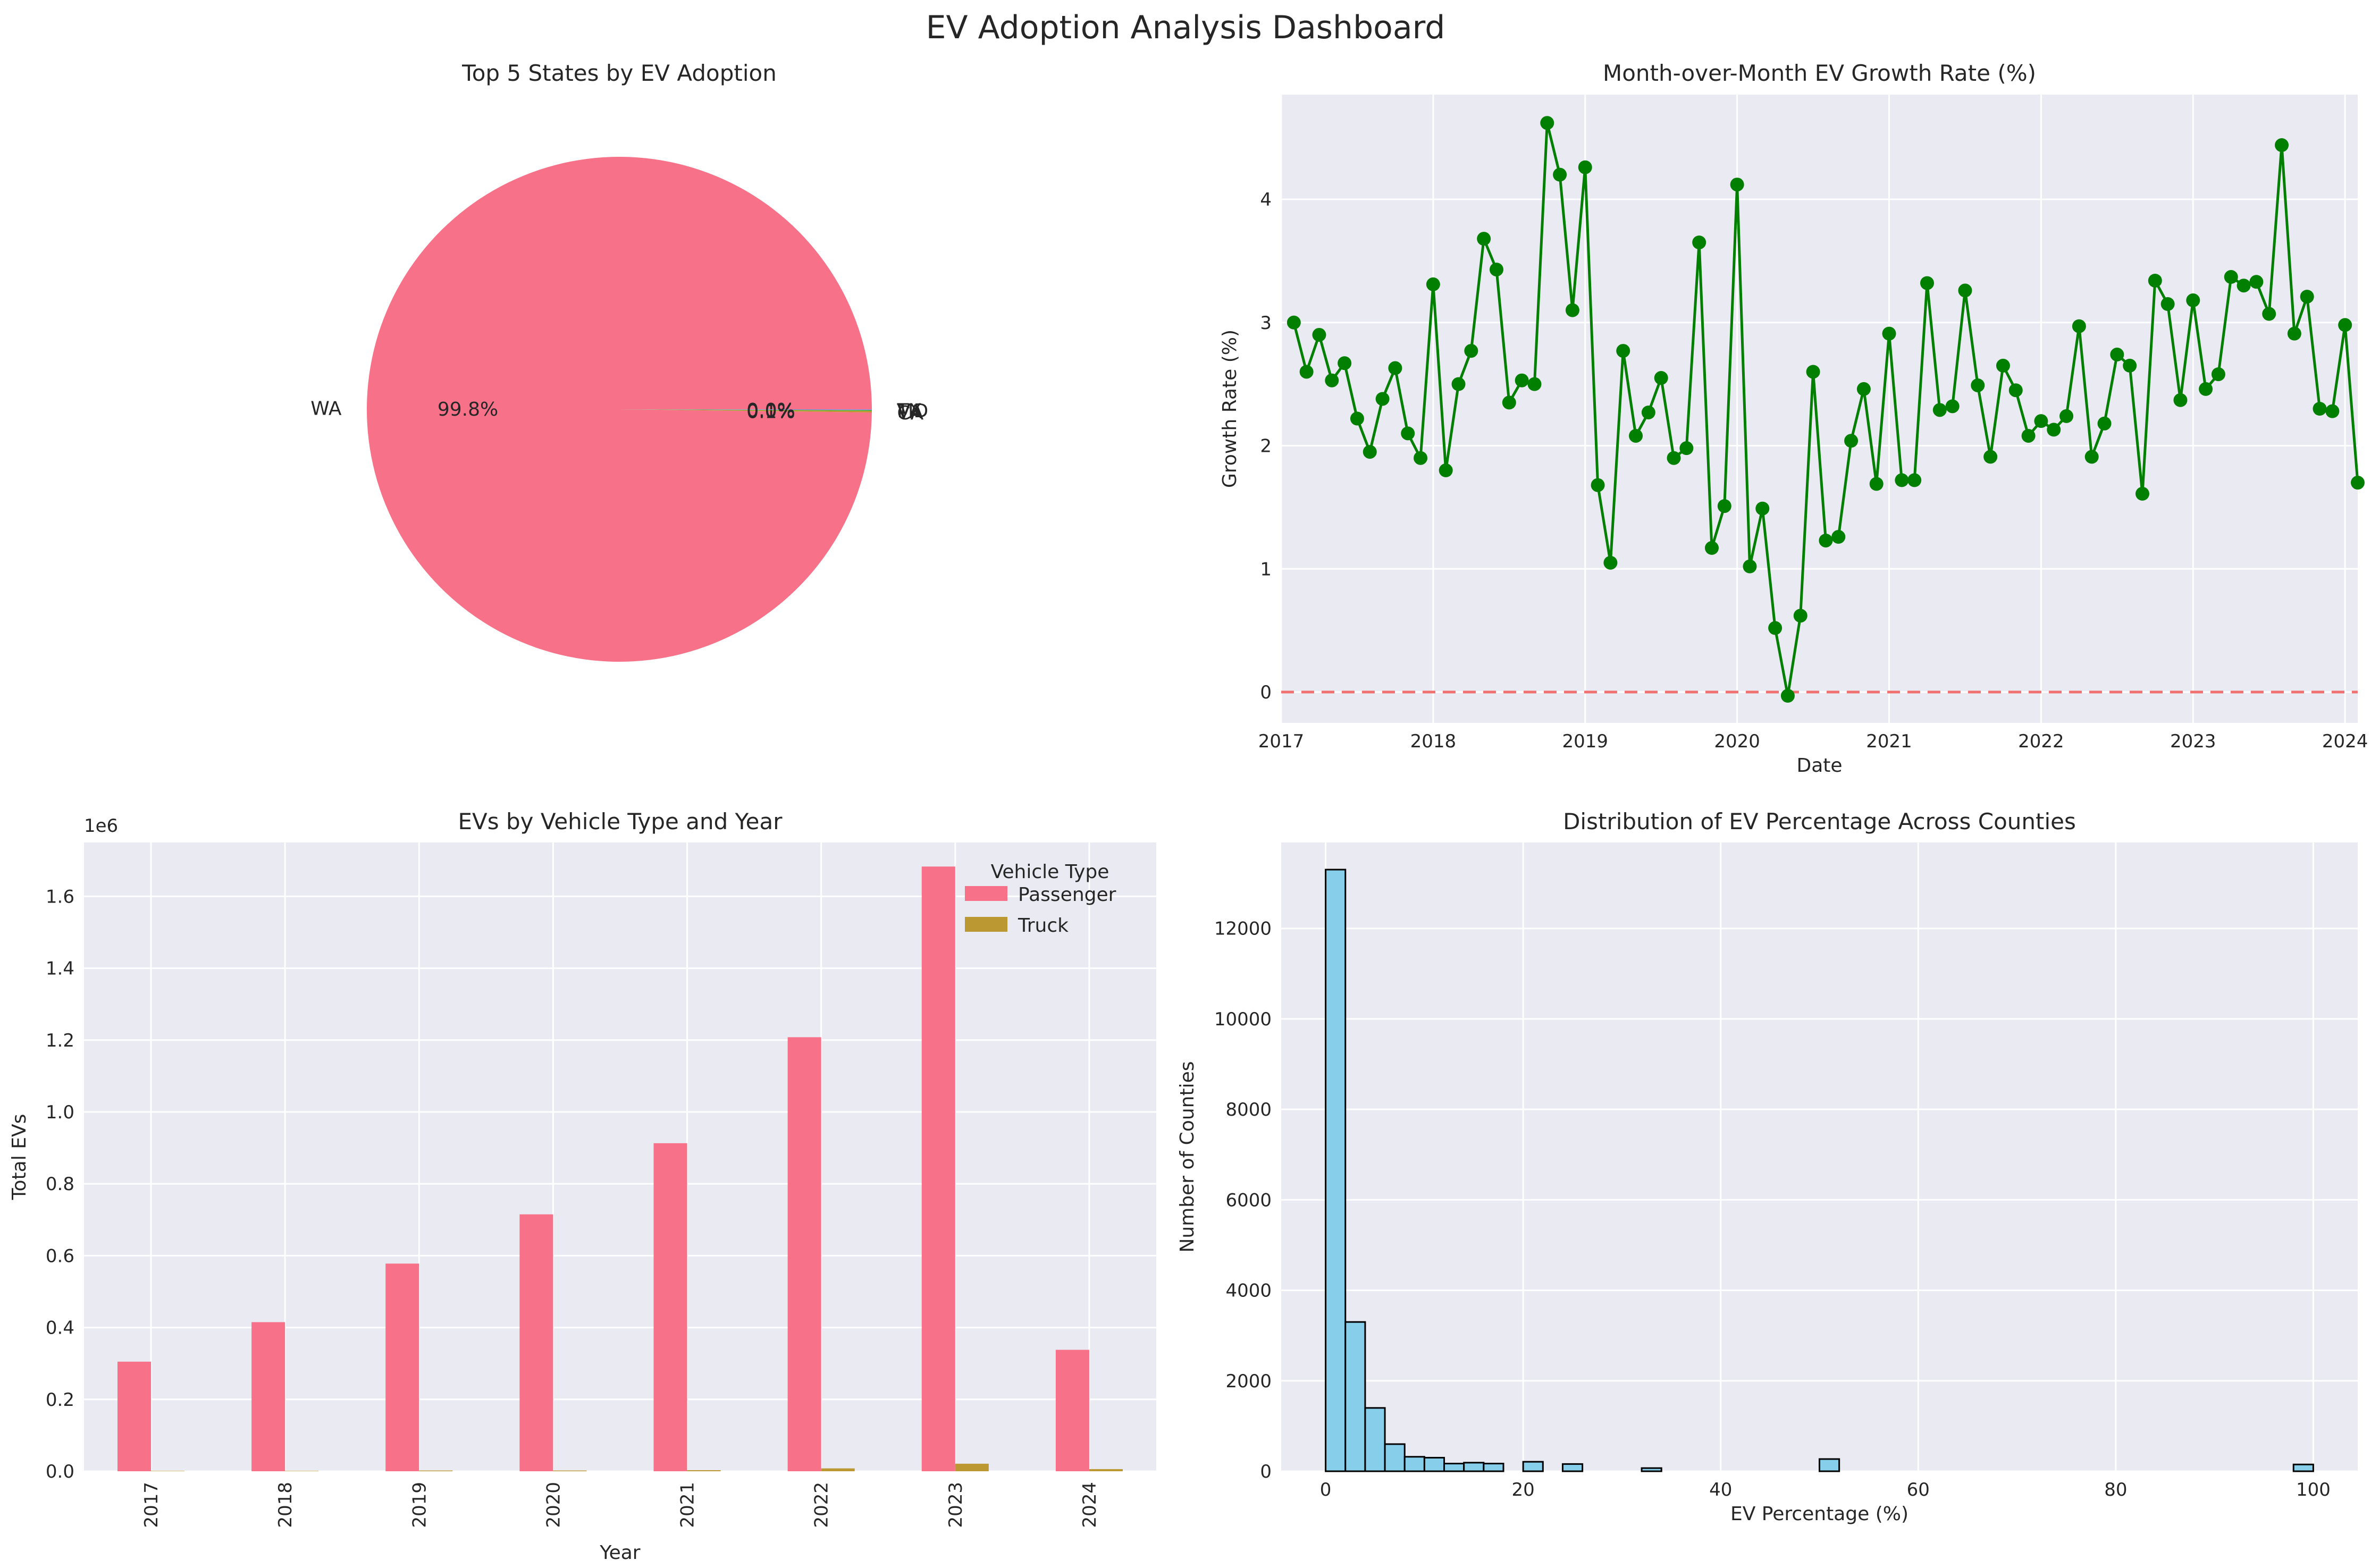 The image size is (2371, 1568). What do you see at coordinates (1737, 741) in the screenshot?
I see `line-x-tick-label: 2020` at bounding box center [1737, 741].